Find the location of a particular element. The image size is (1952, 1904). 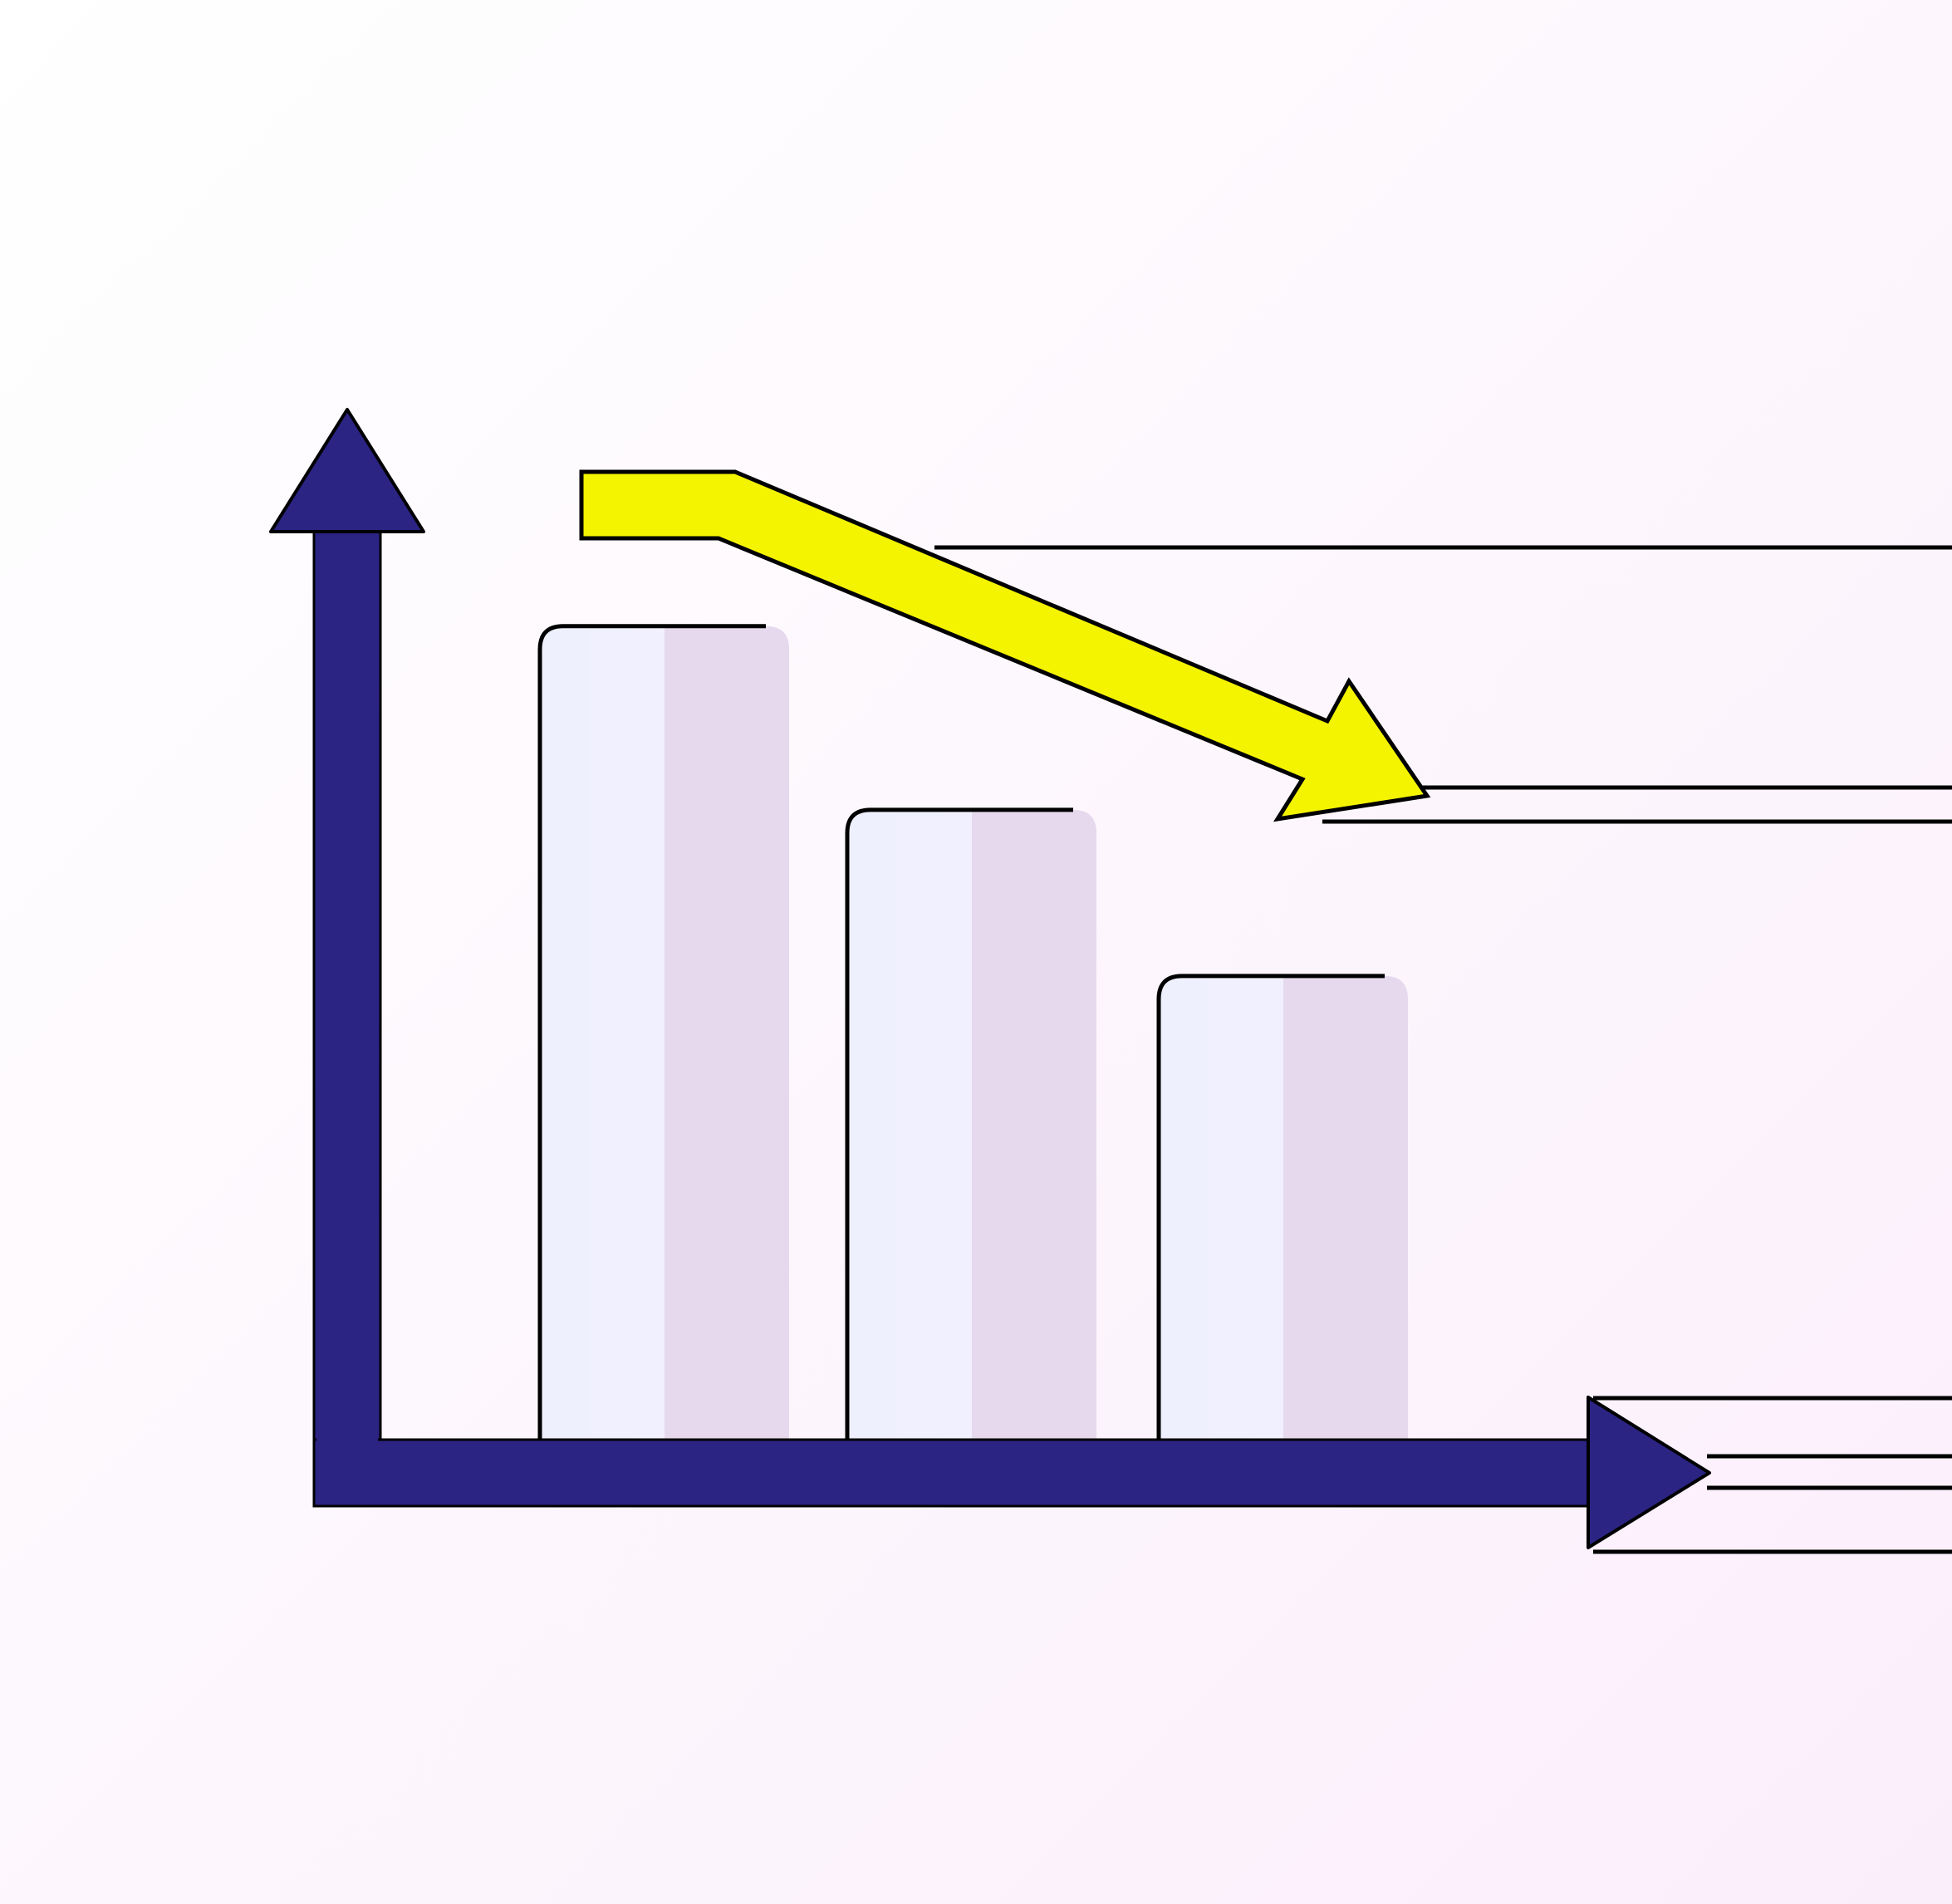

x-axis-arrowhead is located at coordinates (1649, 1472).